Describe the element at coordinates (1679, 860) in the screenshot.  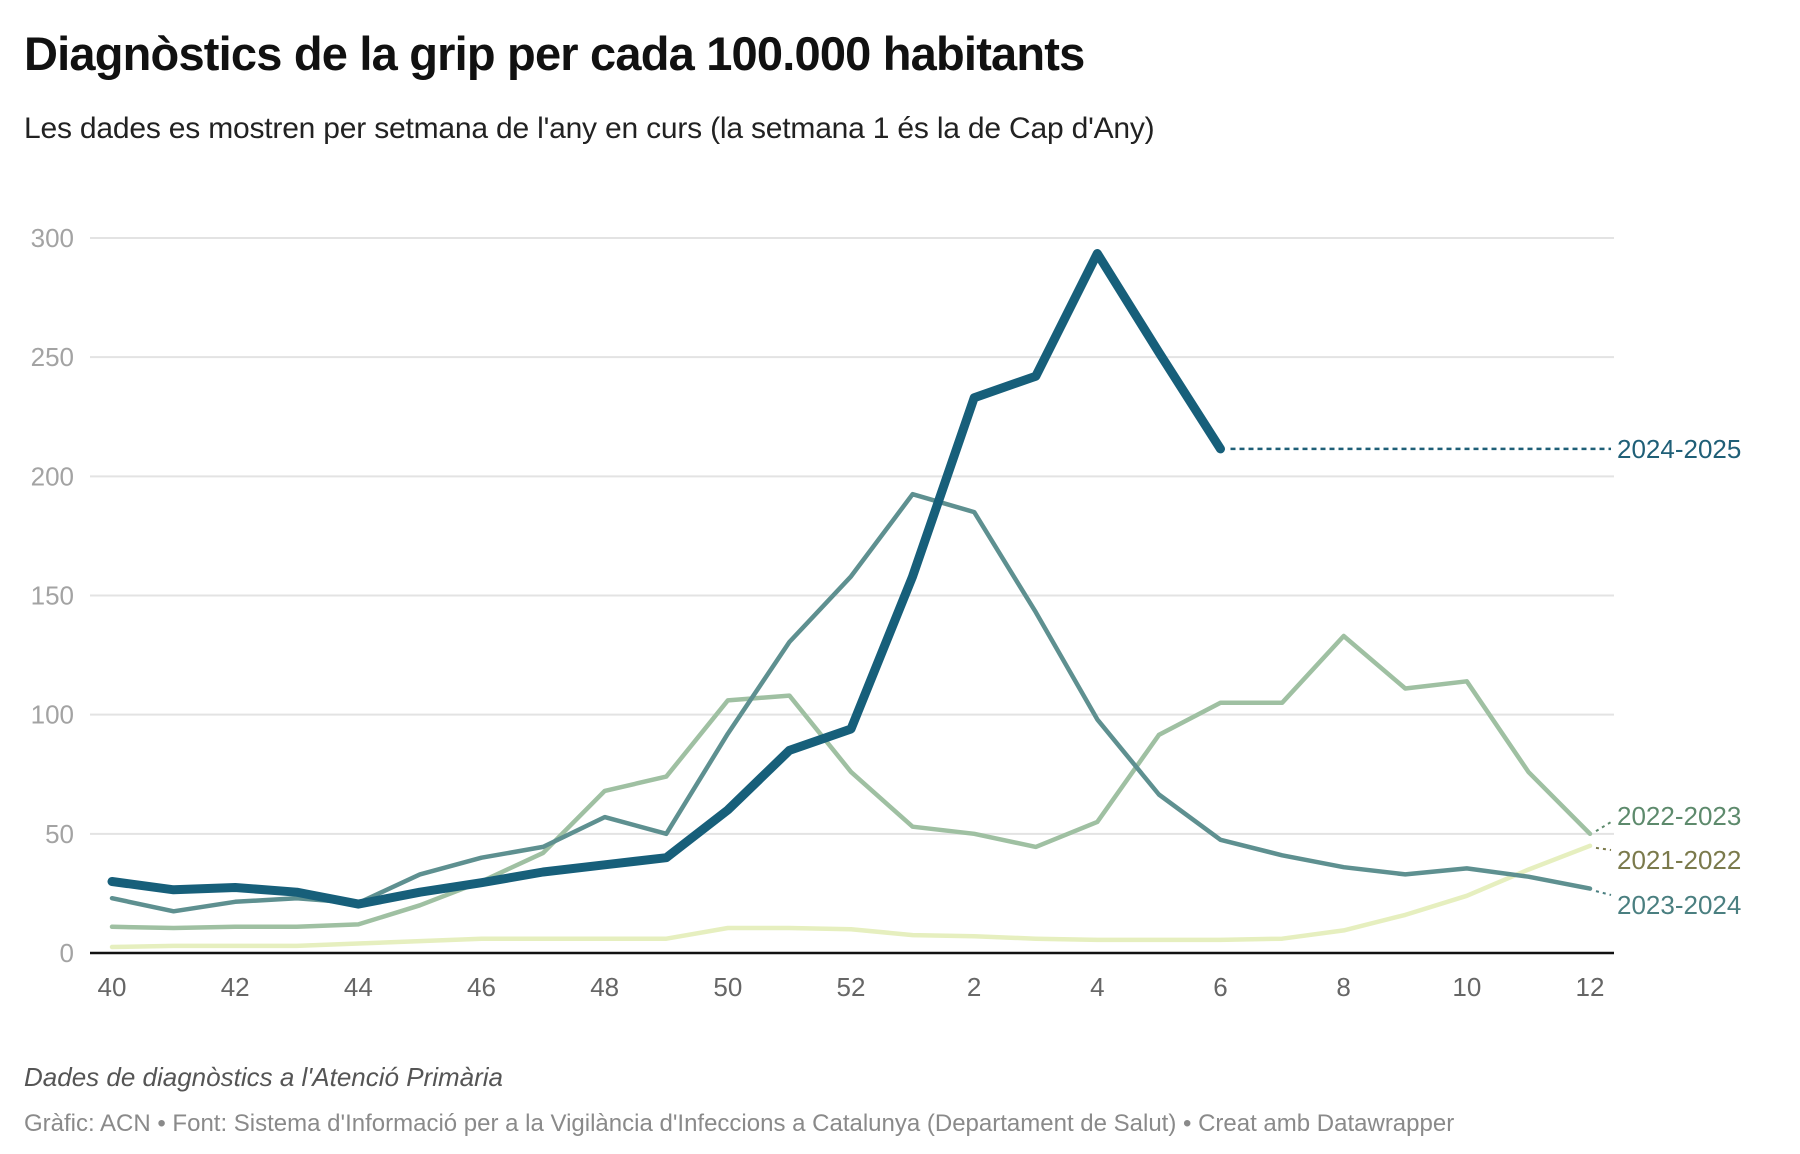
I see `series-label-2021-2022: 2021-2022` at that location.